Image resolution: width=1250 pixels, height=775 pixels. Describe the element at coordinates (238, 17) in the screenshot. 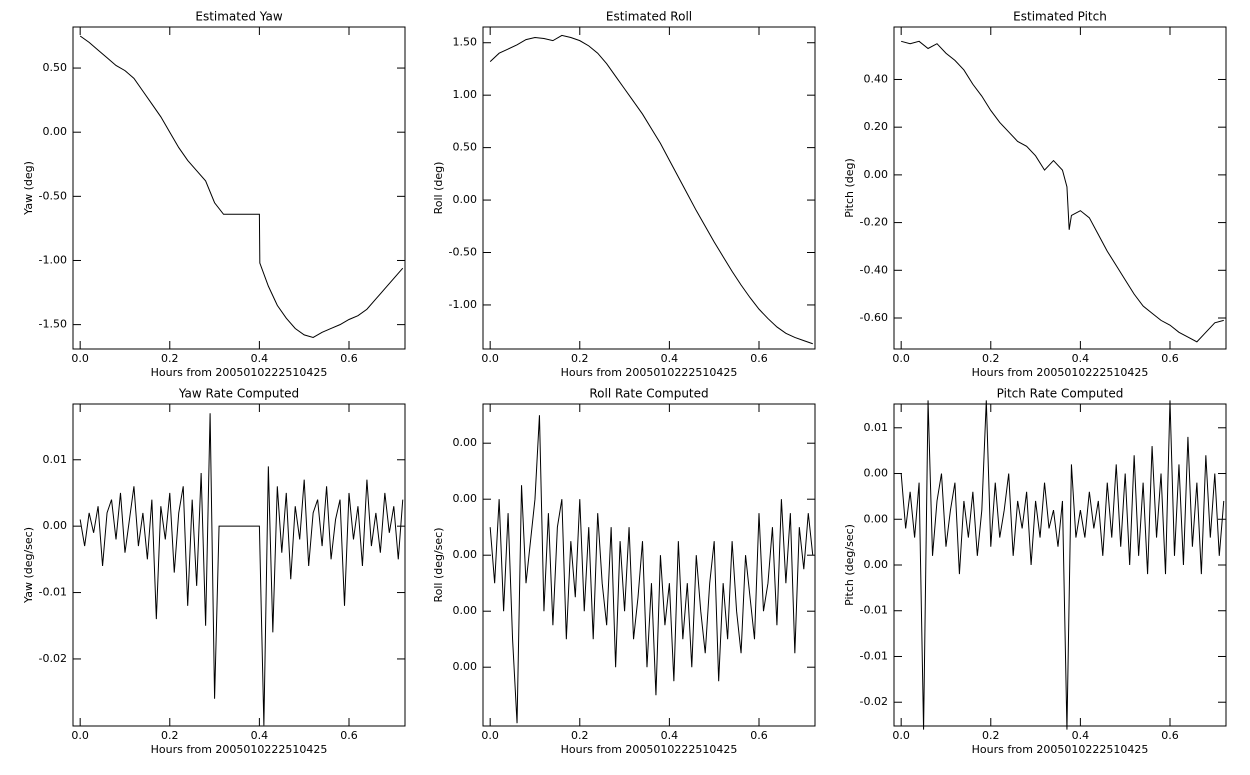

I see `chart-title: Estimated Yaw` at that location.